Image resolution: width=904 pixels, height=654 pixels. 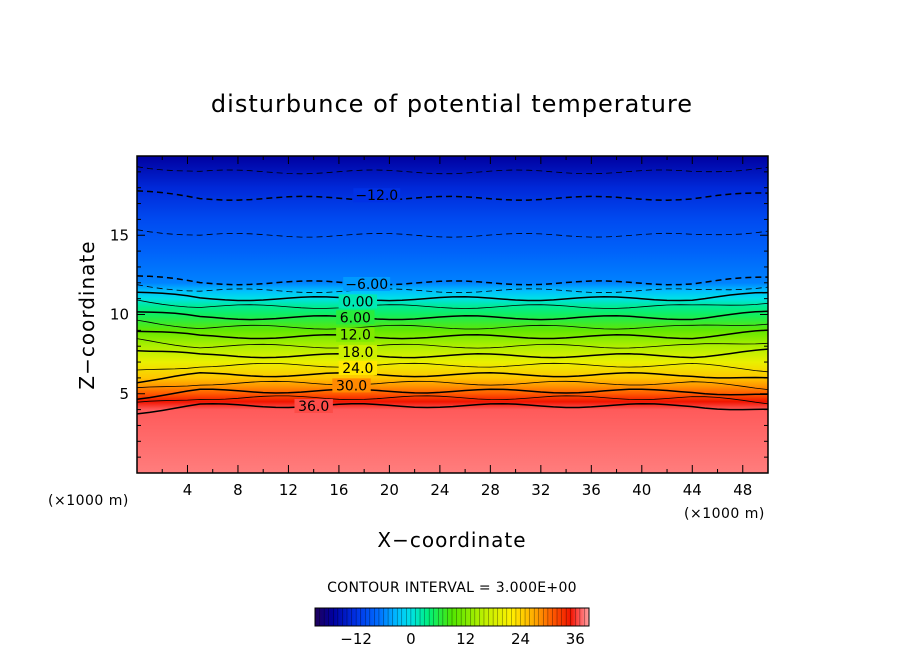 I want to click on contour-label: −6.00, so click(x=366, y=285).